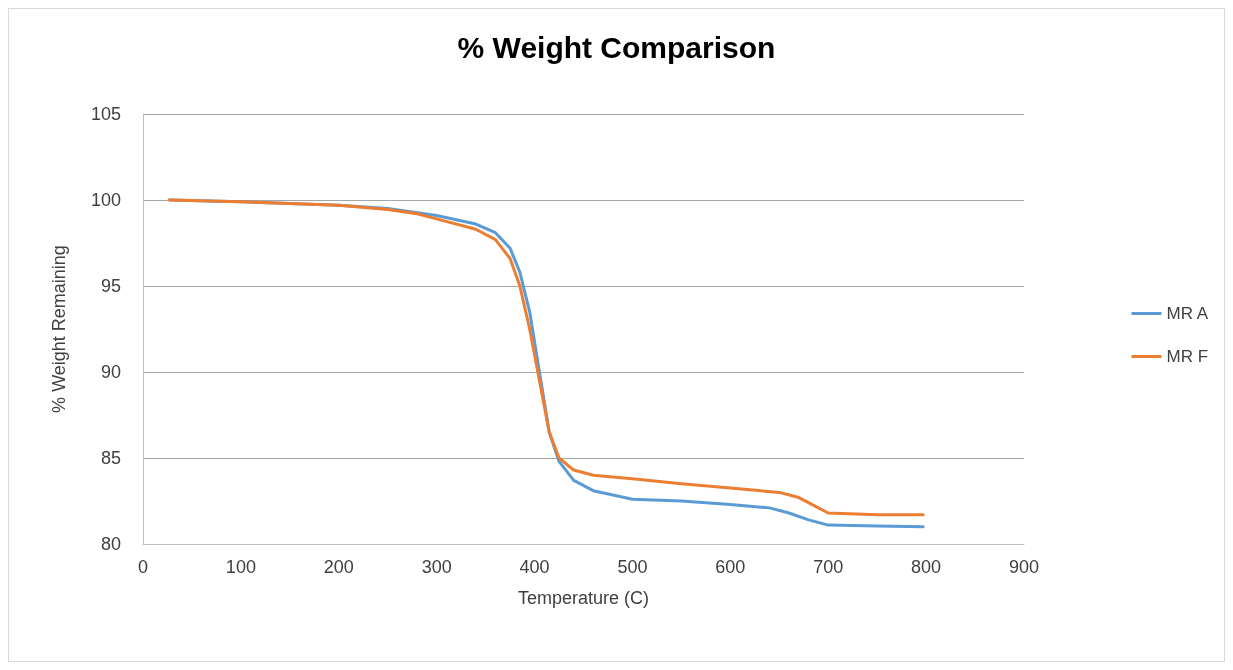  What do you see at coordinates (59, 329) in the screenshot?
I see `y-axis-title: % Weight Remaining` at bounding box center [59, 329].